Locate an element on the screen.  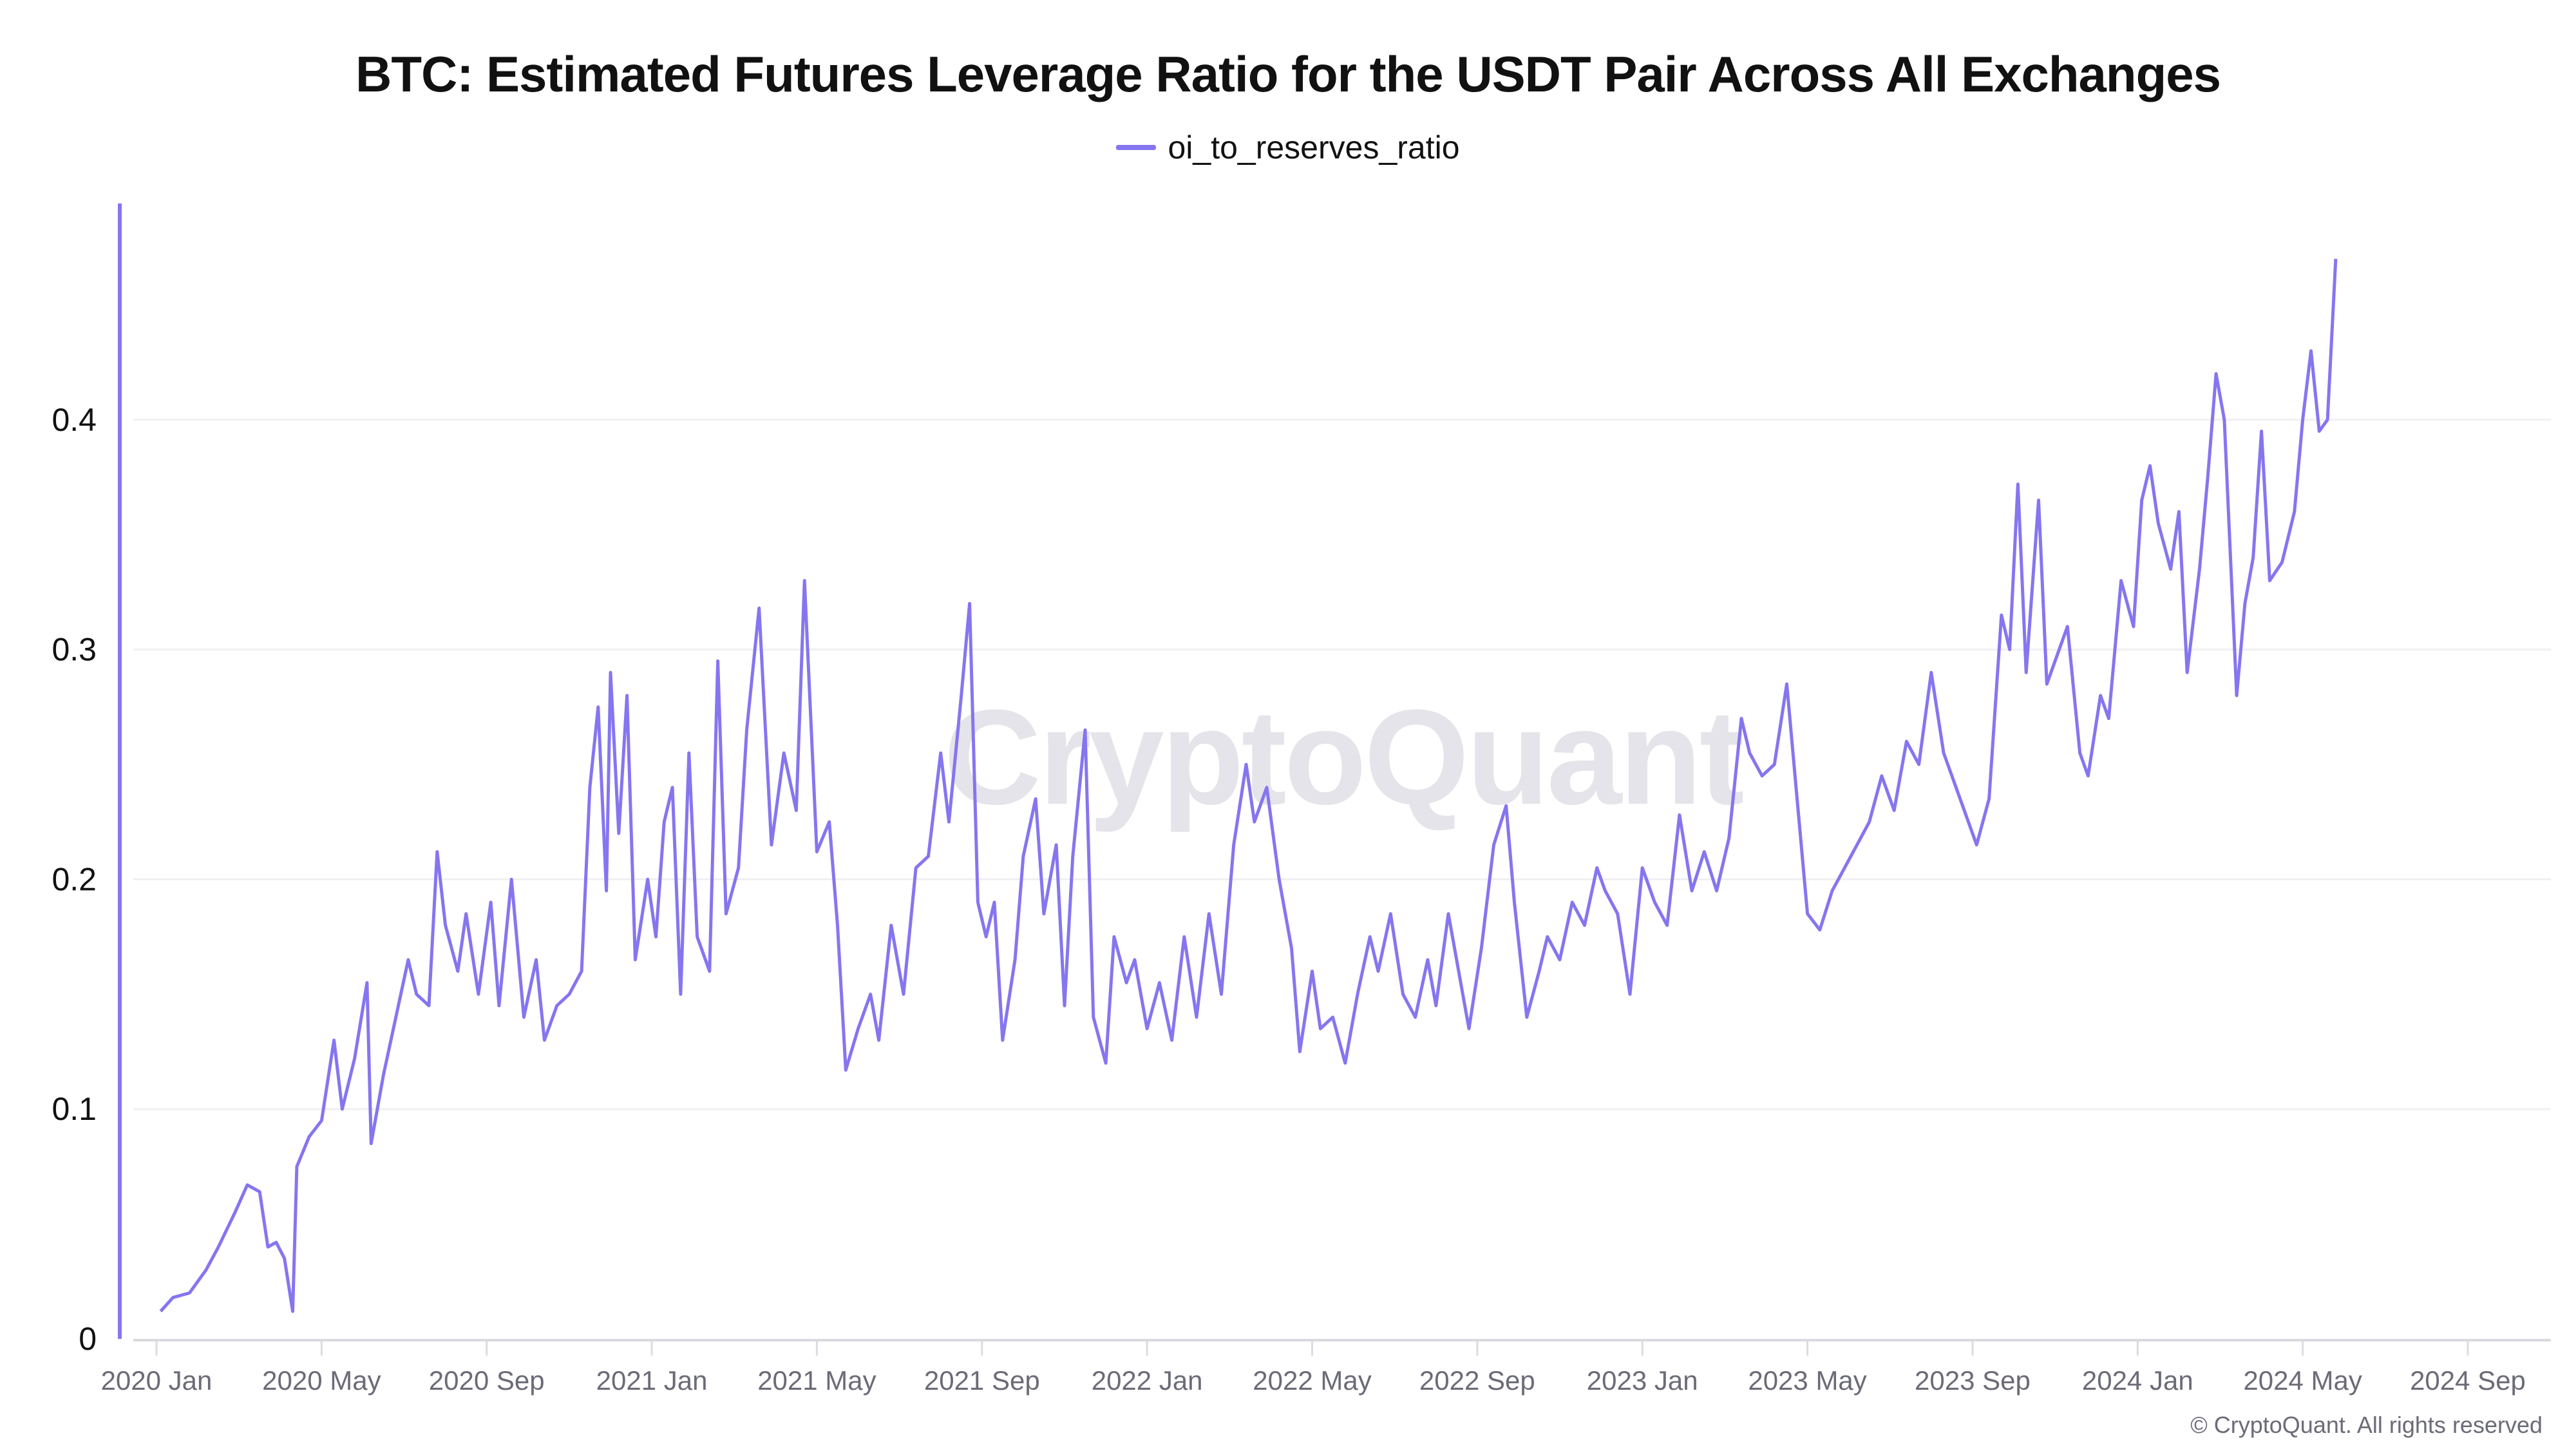
y-tick-label: 0.1 is located at coordinates (74, 1109).